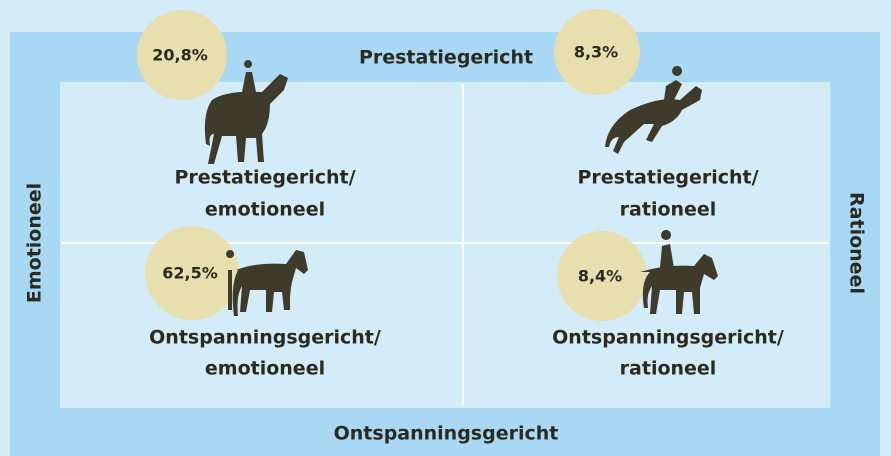 This screenshot has height=456, width=891. I want to click on percentage: 8,4%, so click(600, 276).